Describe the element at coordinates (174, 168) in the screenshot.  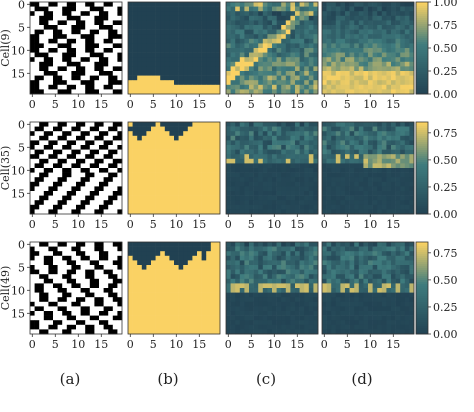
I see `heatmap-r1-c1` at that location.